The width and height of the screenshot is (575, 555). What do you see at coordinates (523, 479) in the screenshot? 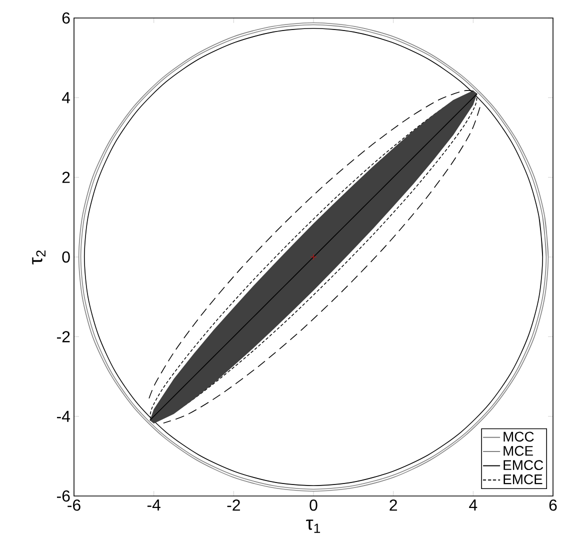
I see `legend-label: EMCE` at bounding box center [523, 479].